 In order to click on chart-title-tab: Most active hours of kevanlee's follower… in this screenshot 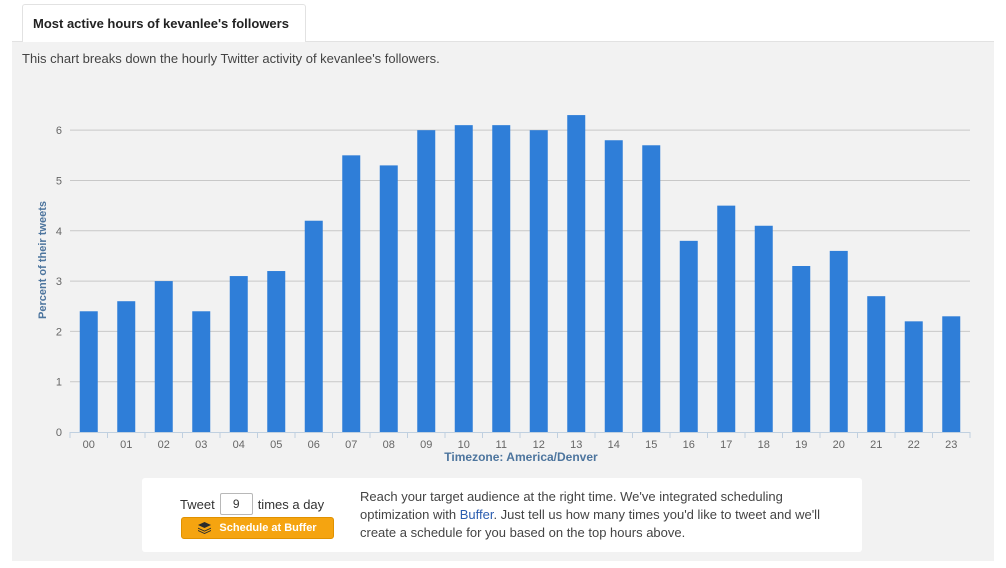, I will do `click(164, 23)`.